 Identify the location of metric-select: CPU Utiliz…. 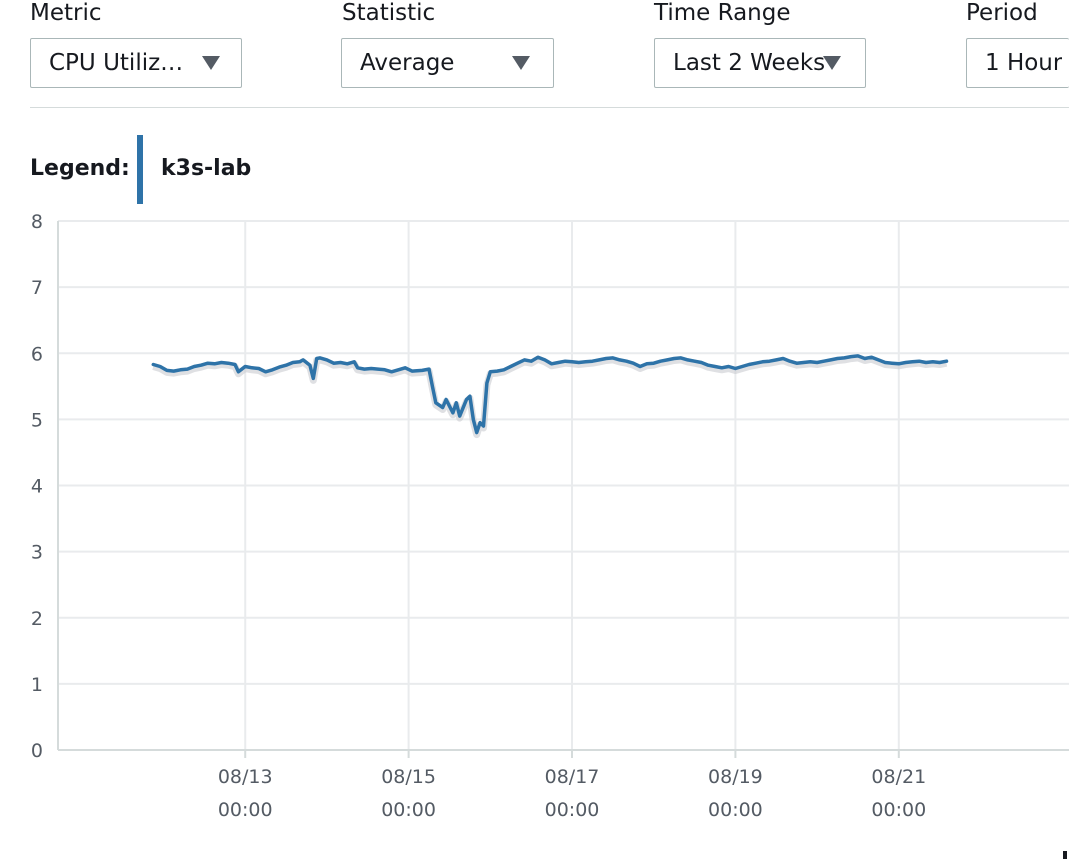
(136, 63).